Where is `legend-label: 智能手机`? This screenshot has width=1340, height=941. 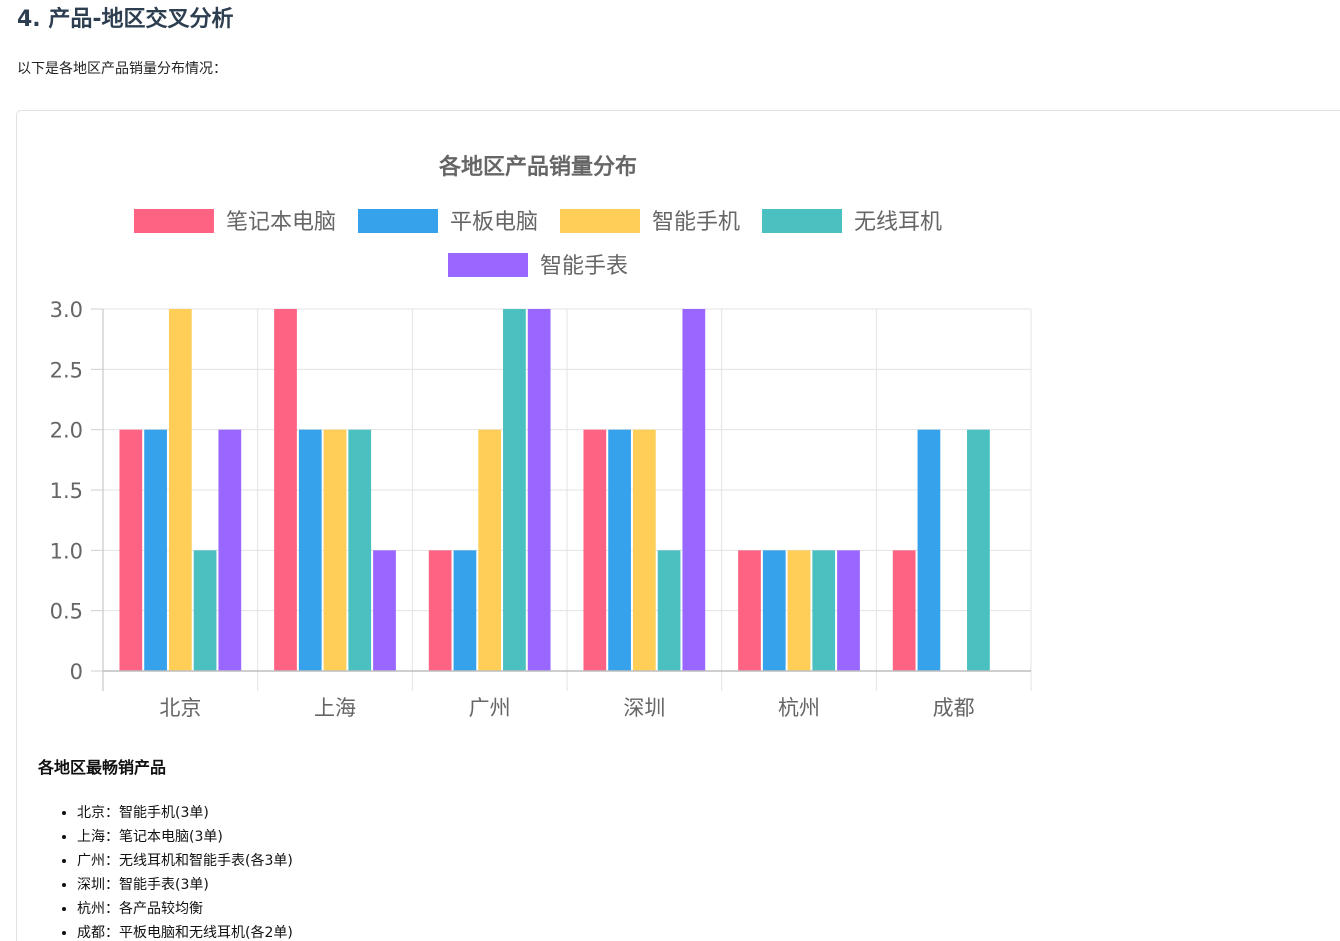
legend-label: 智能手机 is located at coordinates (696, 222).